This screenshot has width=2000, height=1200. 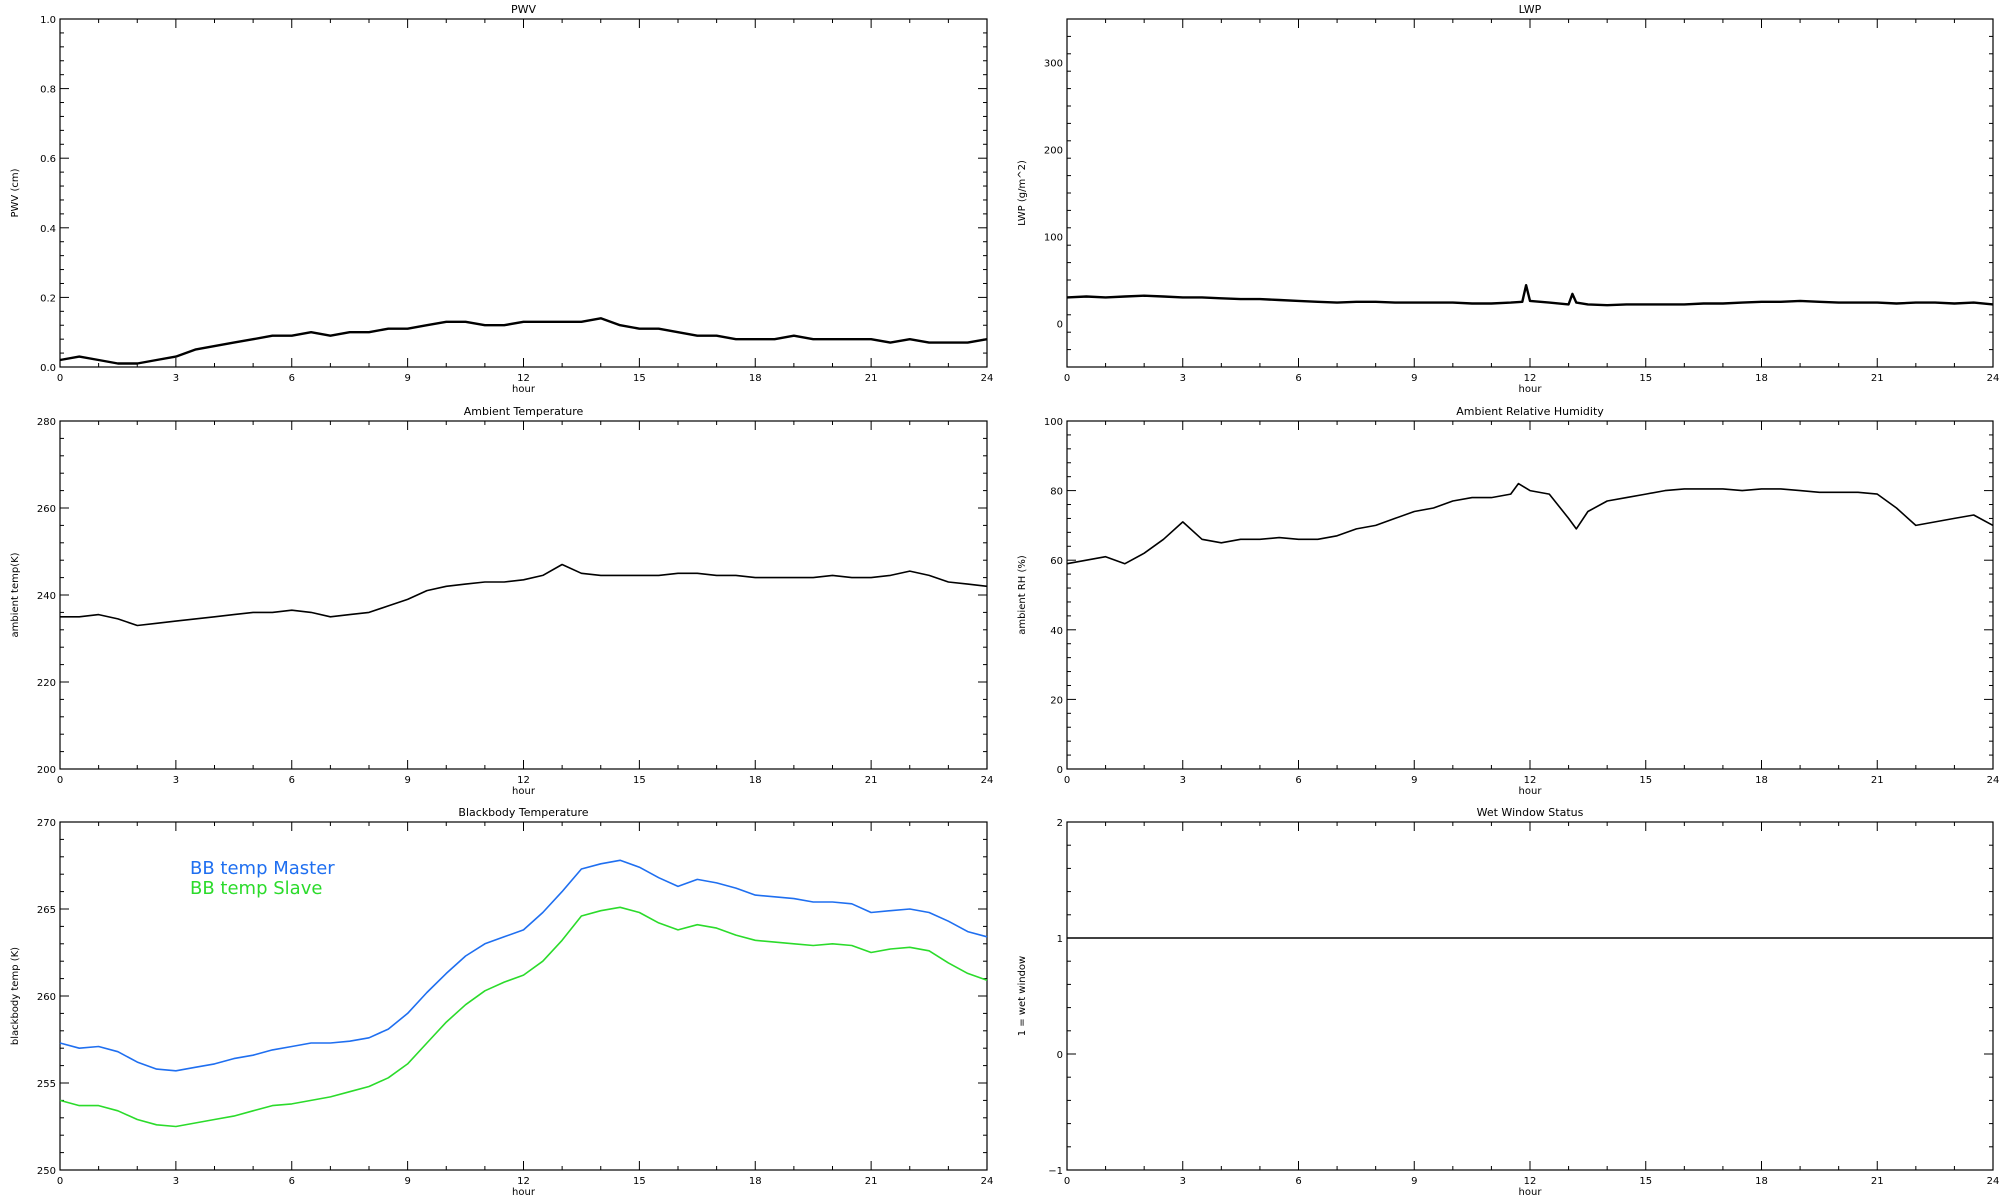 What do you see at coordinates (524, 411) in the screenshot?
I see `chart-title: Ambient Temperature` at bounding box center [524, 411].